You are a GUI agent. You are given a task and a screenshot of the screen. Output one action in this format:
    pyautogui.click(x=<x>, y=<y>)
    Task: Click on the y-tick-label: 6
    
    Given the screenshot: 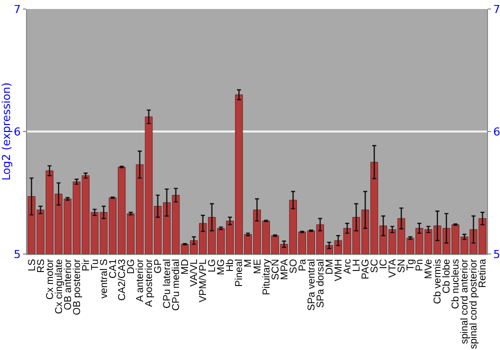 What is the action you would take?
    pyautogui.click(x=17, y=131)
    